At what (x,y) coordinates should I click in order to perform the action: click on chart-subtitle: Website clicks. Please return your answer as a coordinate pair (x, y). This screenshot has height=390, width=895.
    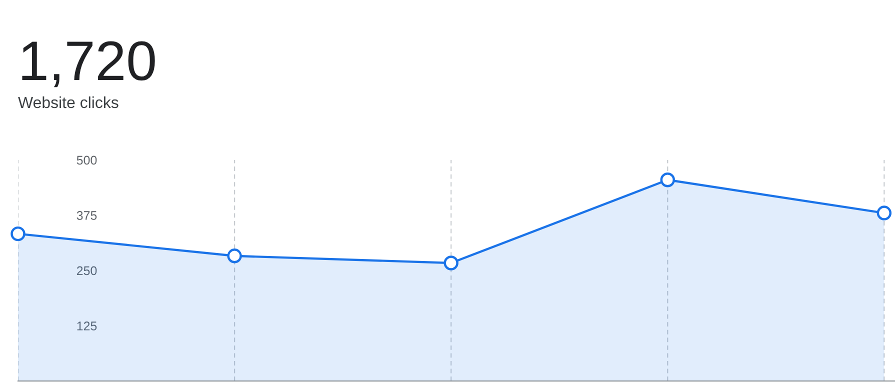
    Looking at the image, I should click on (68, 102).